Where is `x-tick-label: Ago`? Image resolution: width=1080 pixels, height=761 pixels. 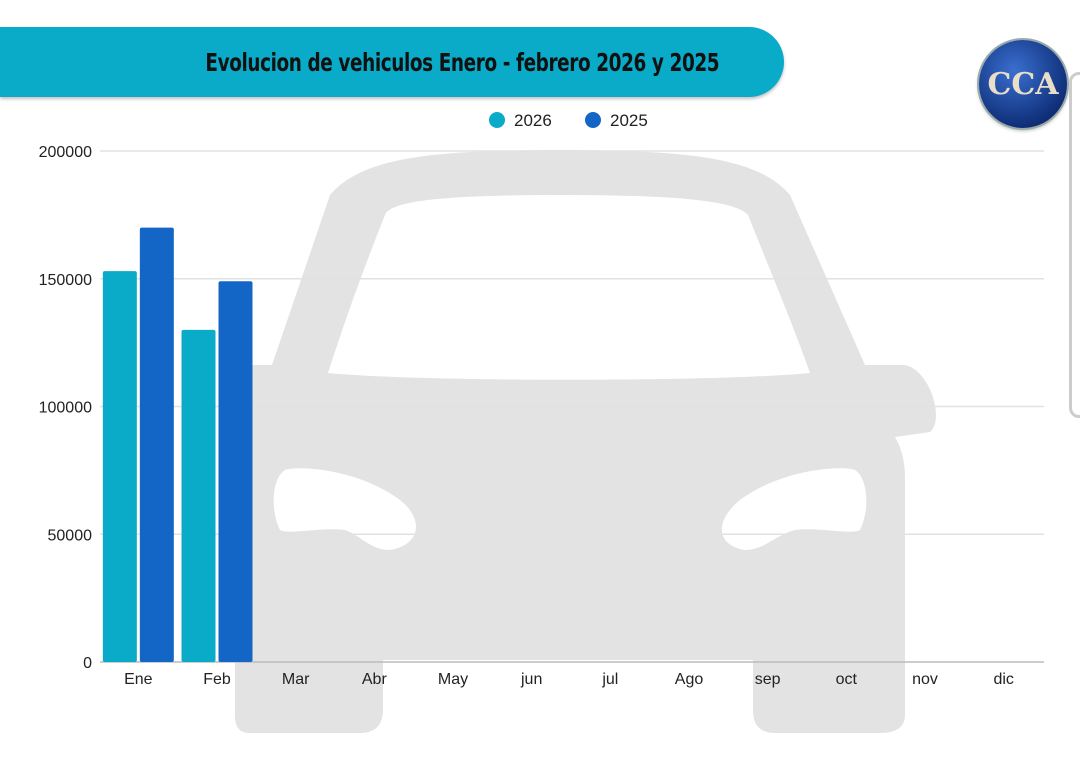 x-tick-label: Ago is located at coordinates (689, 679).